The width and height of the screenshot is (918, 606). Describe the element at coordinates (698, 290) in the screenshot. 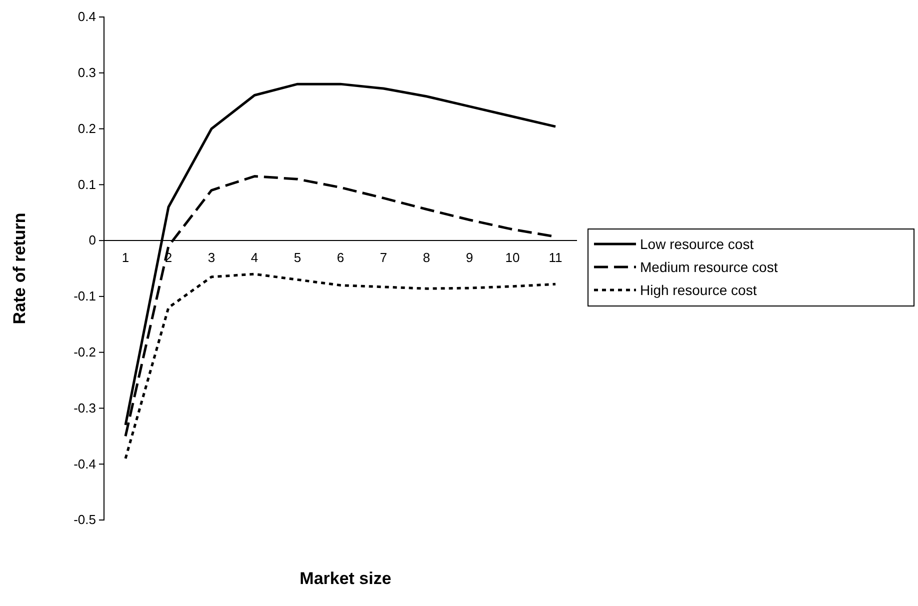

I see `legend-label: High resource cost` at that location.